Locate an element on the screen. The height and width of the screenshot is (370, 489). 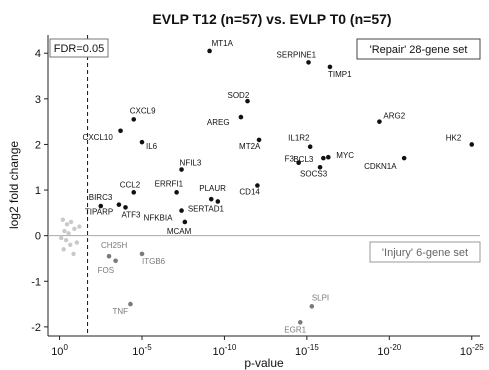
injury-gene-label: ITGB6 is located at coordinates (154, 261).